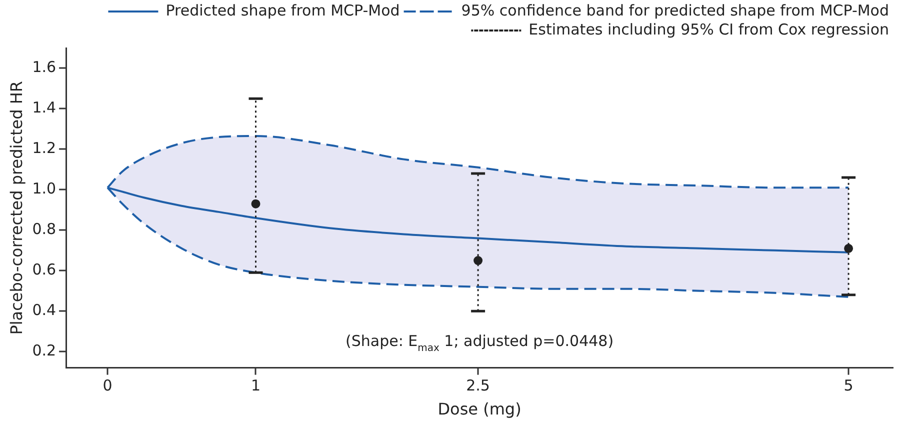 Image resolution: width=907 pixels, height=422 pixels. What do you see at coordinates (255, 385) in the screenshot?
I see `x-tick-label: 1` at bounding box center [255, 385].